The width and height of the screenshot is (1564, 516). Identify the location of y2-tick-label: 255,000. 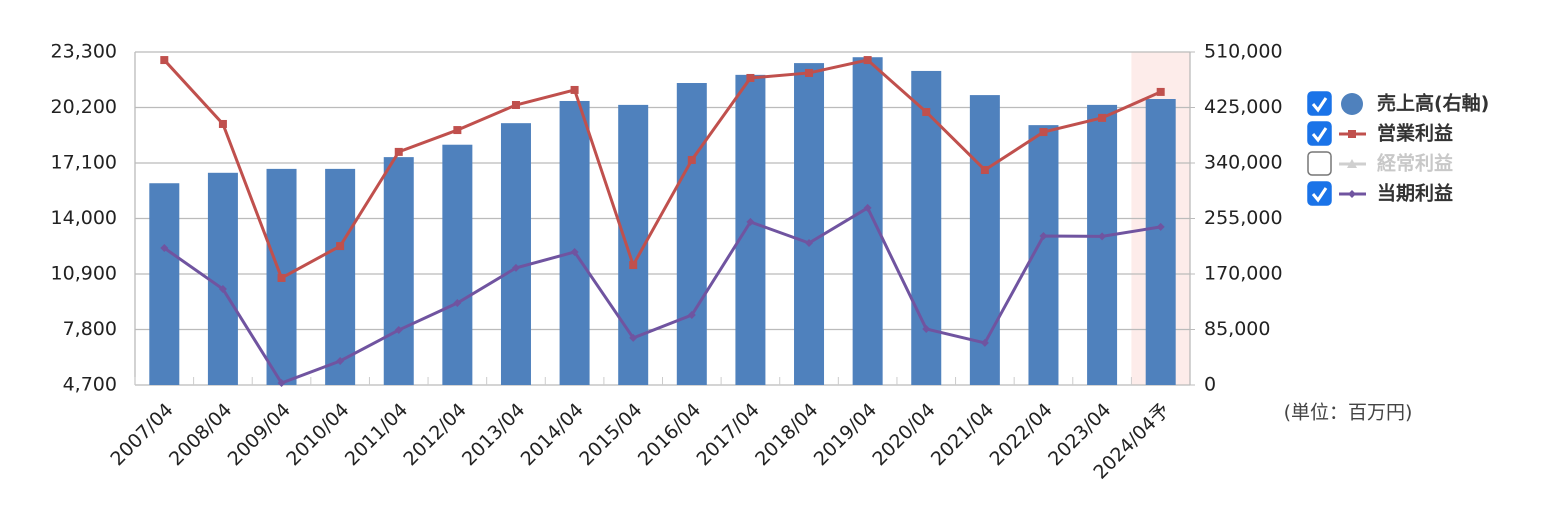
(1243, 218).